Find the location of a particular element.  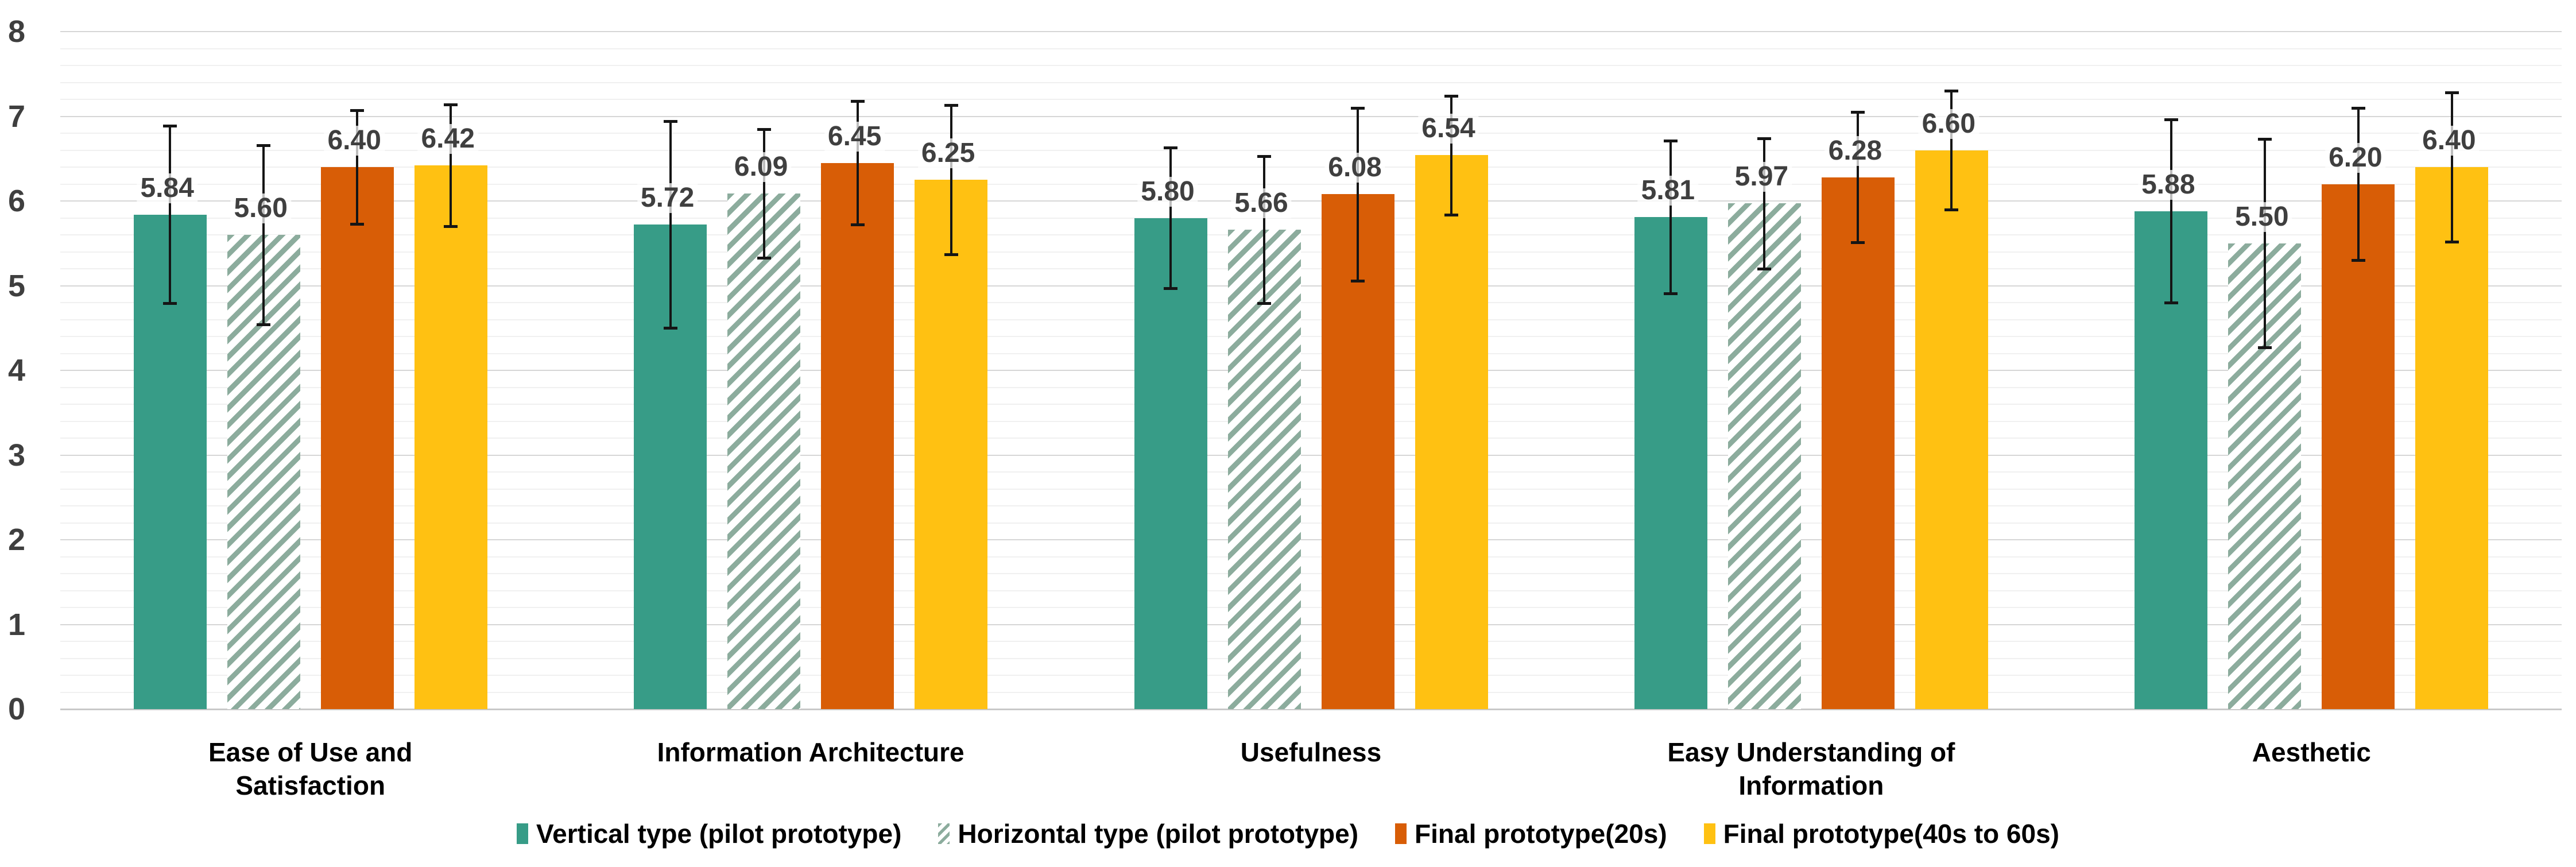

y-tick-label: 5 is located at coordinates (17, 285).